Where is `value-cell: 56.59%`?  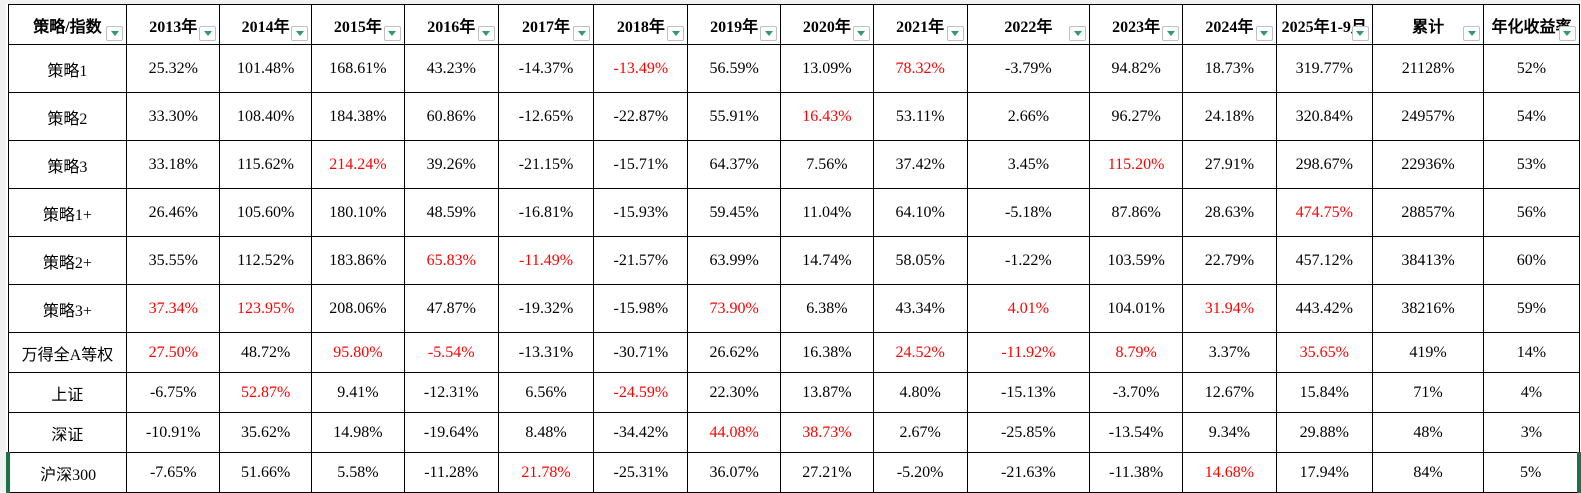 value-cell: 56.59% is located at coordinates (734, 68).